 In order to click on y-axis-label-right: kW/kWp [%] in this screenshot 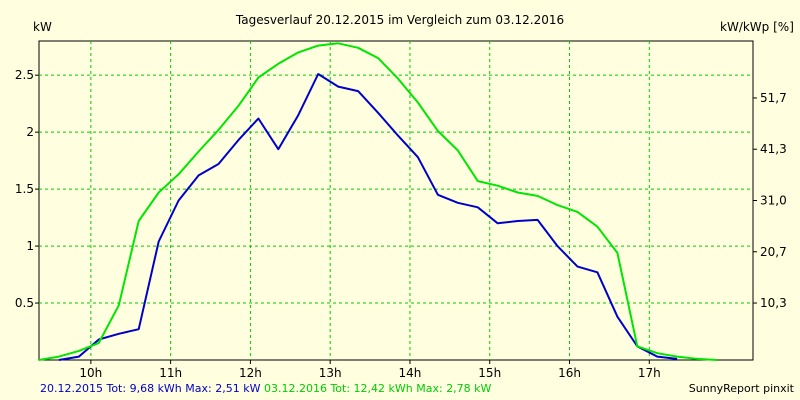, I will do `click(757, 27)`.